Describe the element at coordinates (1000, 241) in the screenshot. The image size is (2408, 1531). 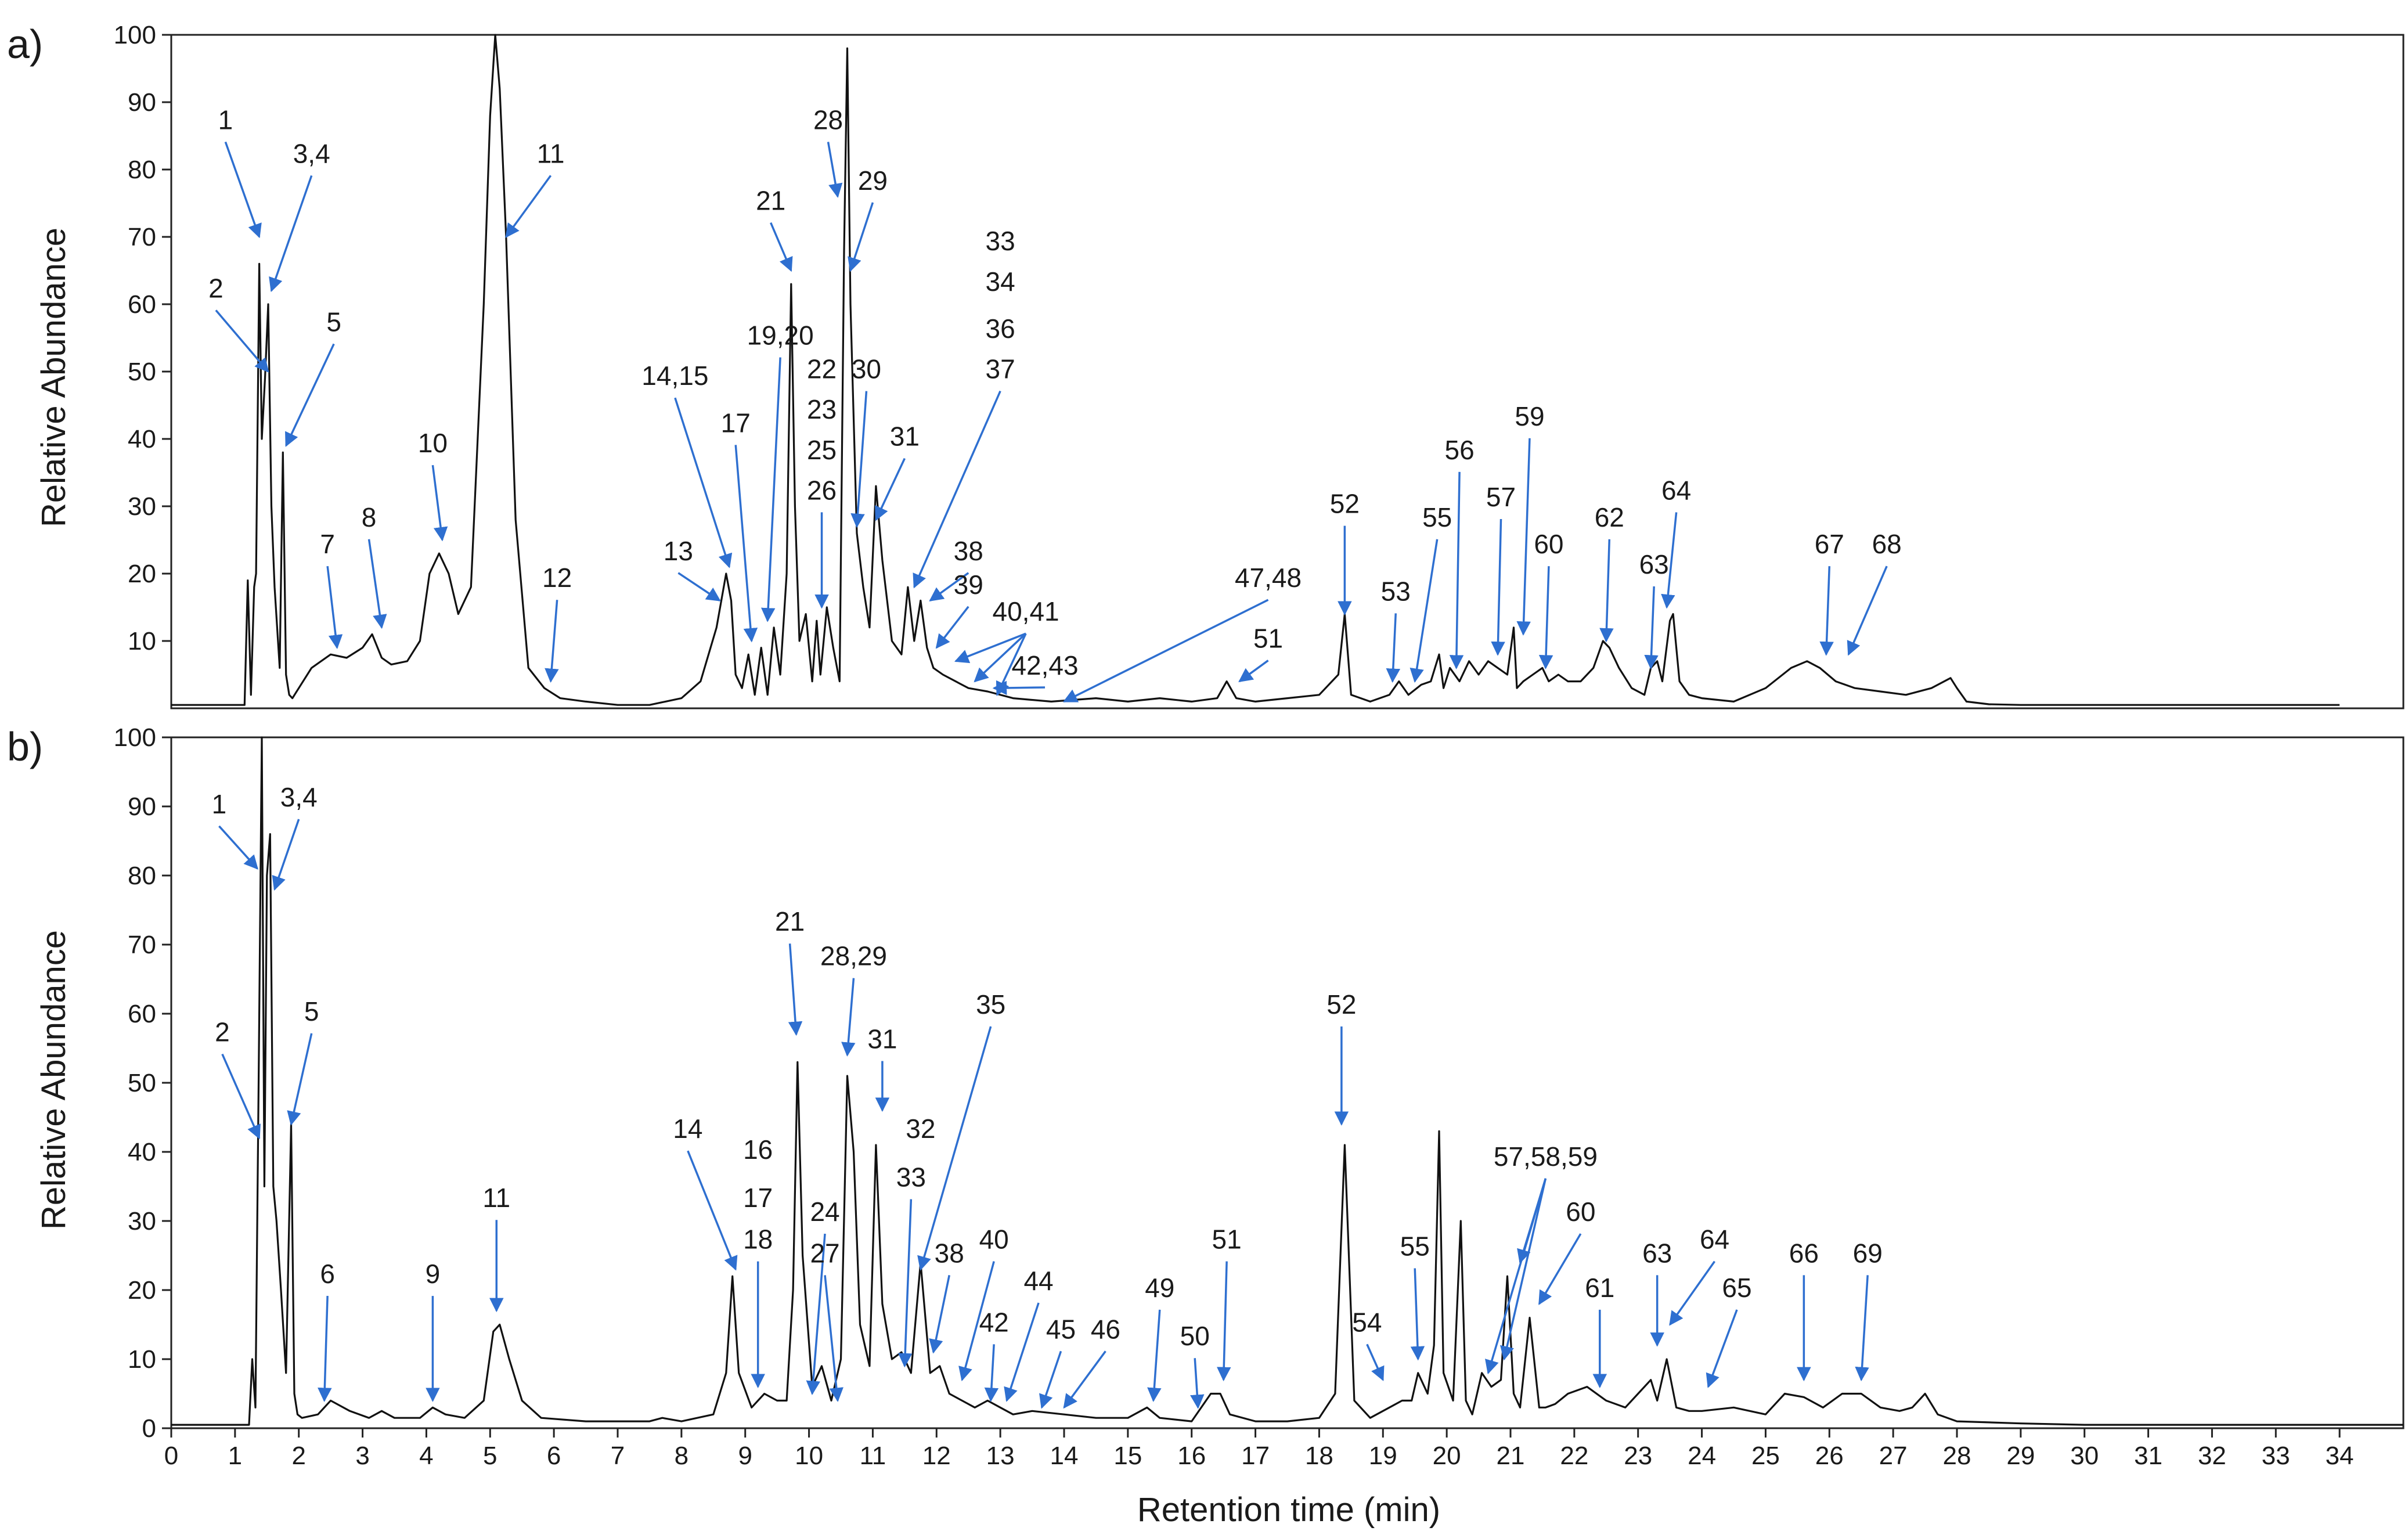
I see `peak-label: 33` at that location.